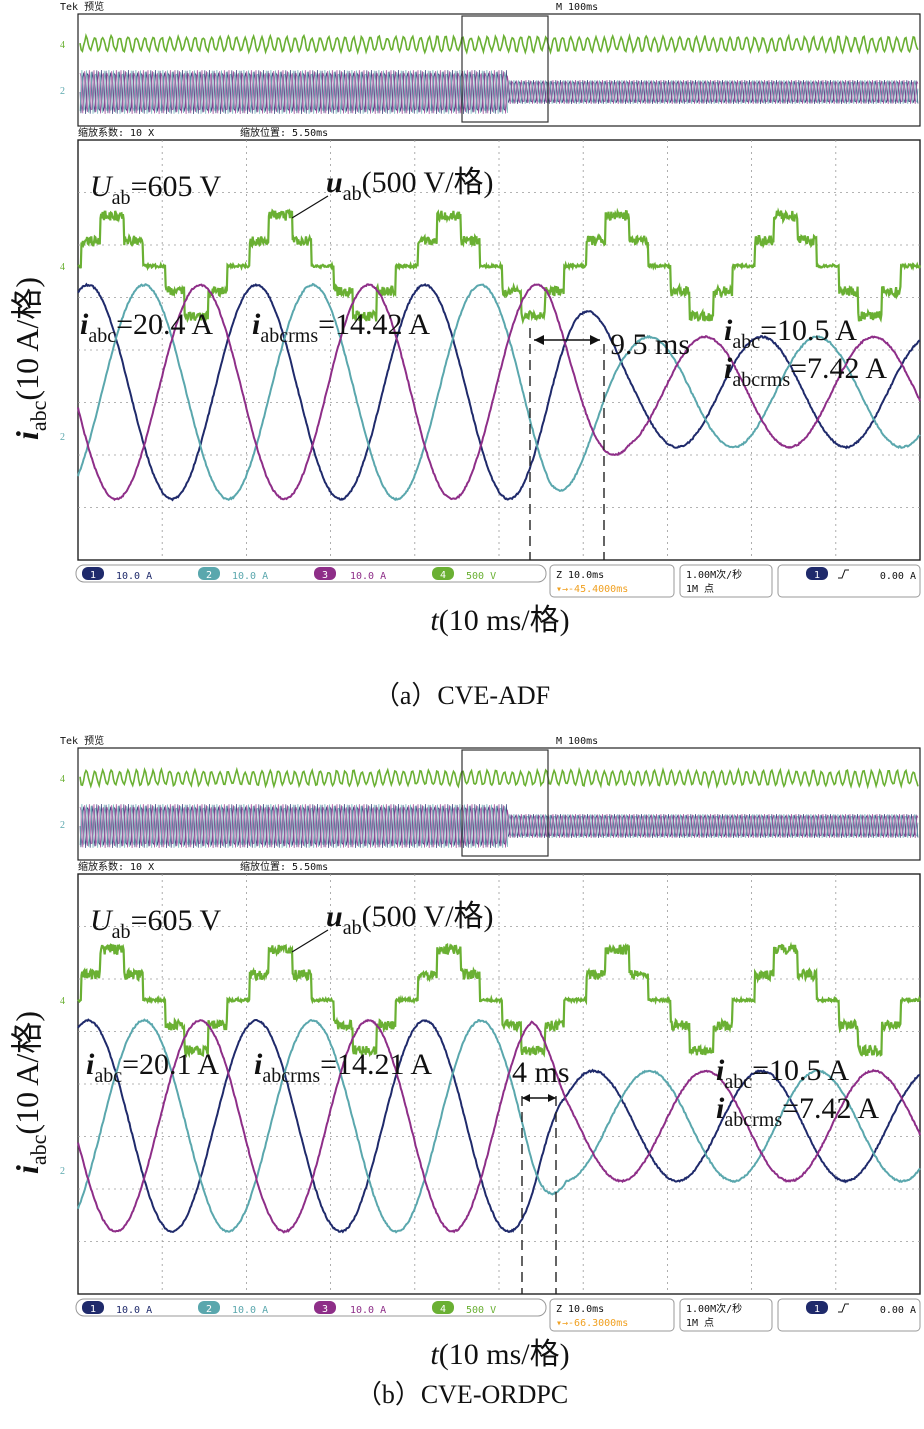  I want to click on trigger-position: ▾→-66.3000ms, so click(592, 1323).